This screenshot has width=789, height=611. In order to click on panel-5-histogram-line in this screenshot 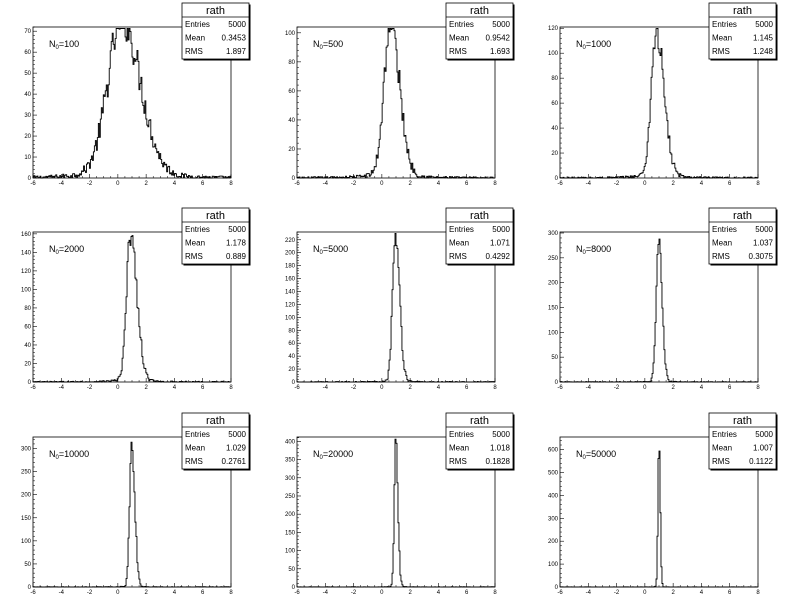, I will do `click(395, 308)`.